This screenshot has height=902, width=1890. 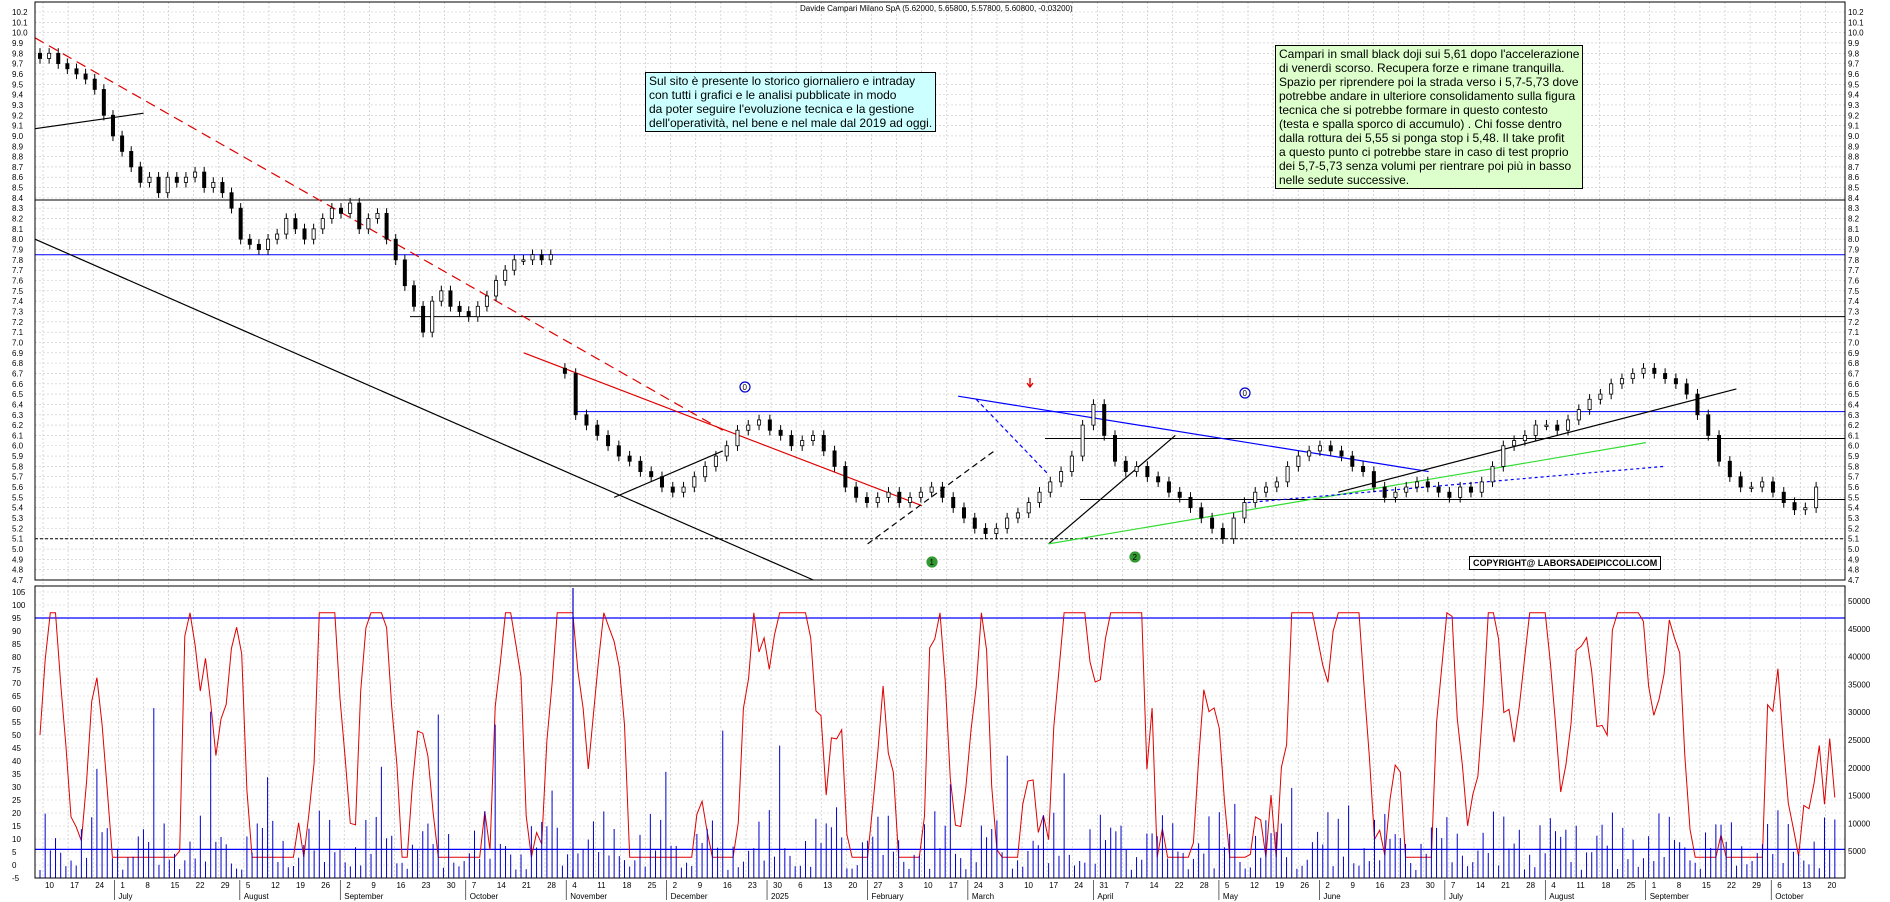 What do you see at coordinates (1859, 657) in the screenshot?
I see `volume-tick-label: 40000` at bounding box center [1859, 657].